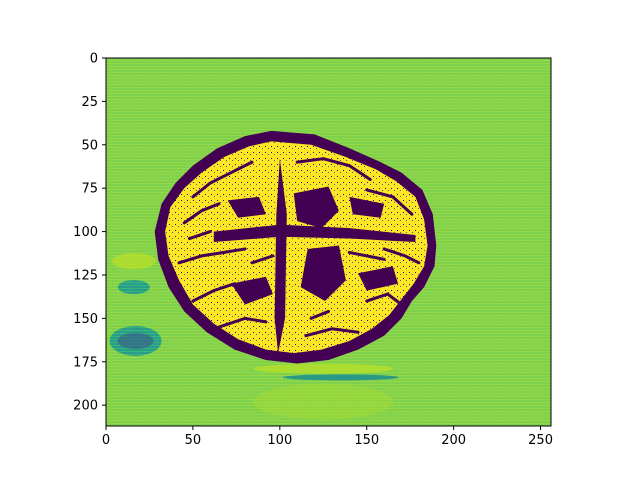 The image size is (640, 484). I want to click on x-tick-label: 250, so click(540, 440).